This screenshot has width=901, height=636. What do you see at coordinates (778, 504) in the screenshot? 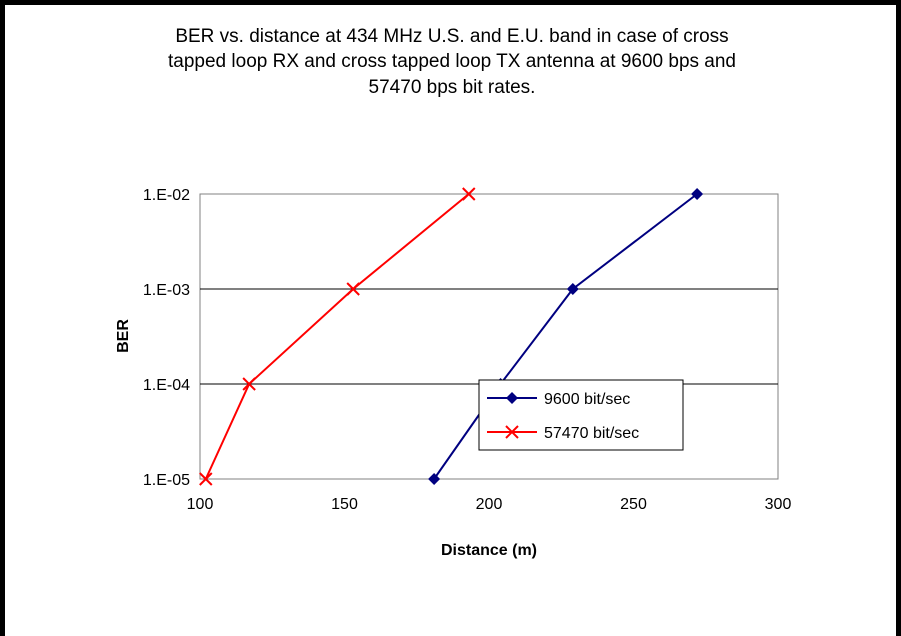
I see `x-tick-label: 300` at bounding box center [778, 504].